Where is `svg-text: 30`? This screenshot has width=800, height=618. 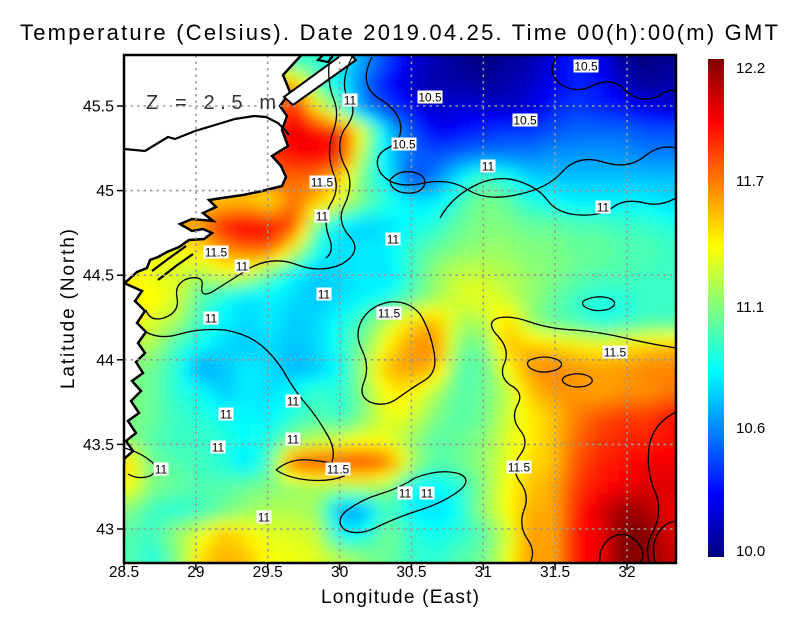
svg-text: 30 is located at coordinates (340, 572).